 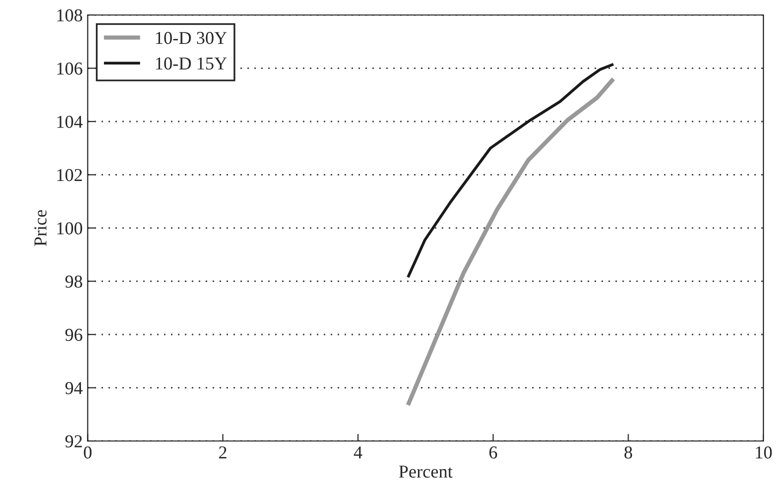 I want to click on y-tick-label: 108, so click(x=69, y=15).